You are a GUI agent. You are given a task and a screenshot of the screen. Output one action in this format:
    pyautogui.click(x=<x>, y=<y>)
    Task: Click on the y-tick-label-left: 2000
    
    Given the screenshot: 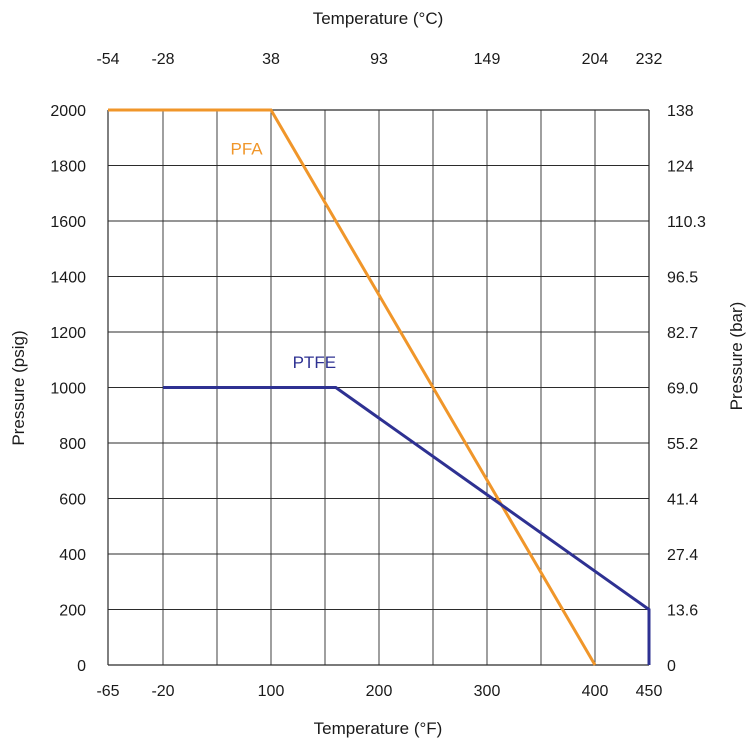 What is the action you would take?
    pyautogui.click(x=68, y=111)
    